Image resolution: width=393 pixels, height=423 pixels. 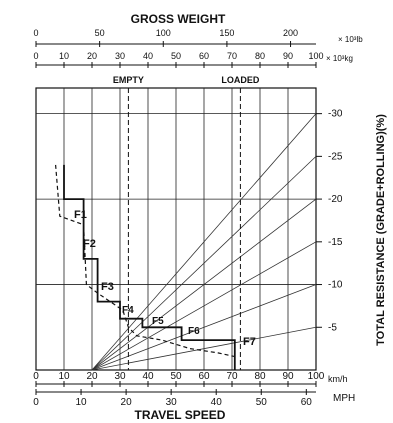 I want to click on kg-tick-label: 60, so click(x=204, y=56).